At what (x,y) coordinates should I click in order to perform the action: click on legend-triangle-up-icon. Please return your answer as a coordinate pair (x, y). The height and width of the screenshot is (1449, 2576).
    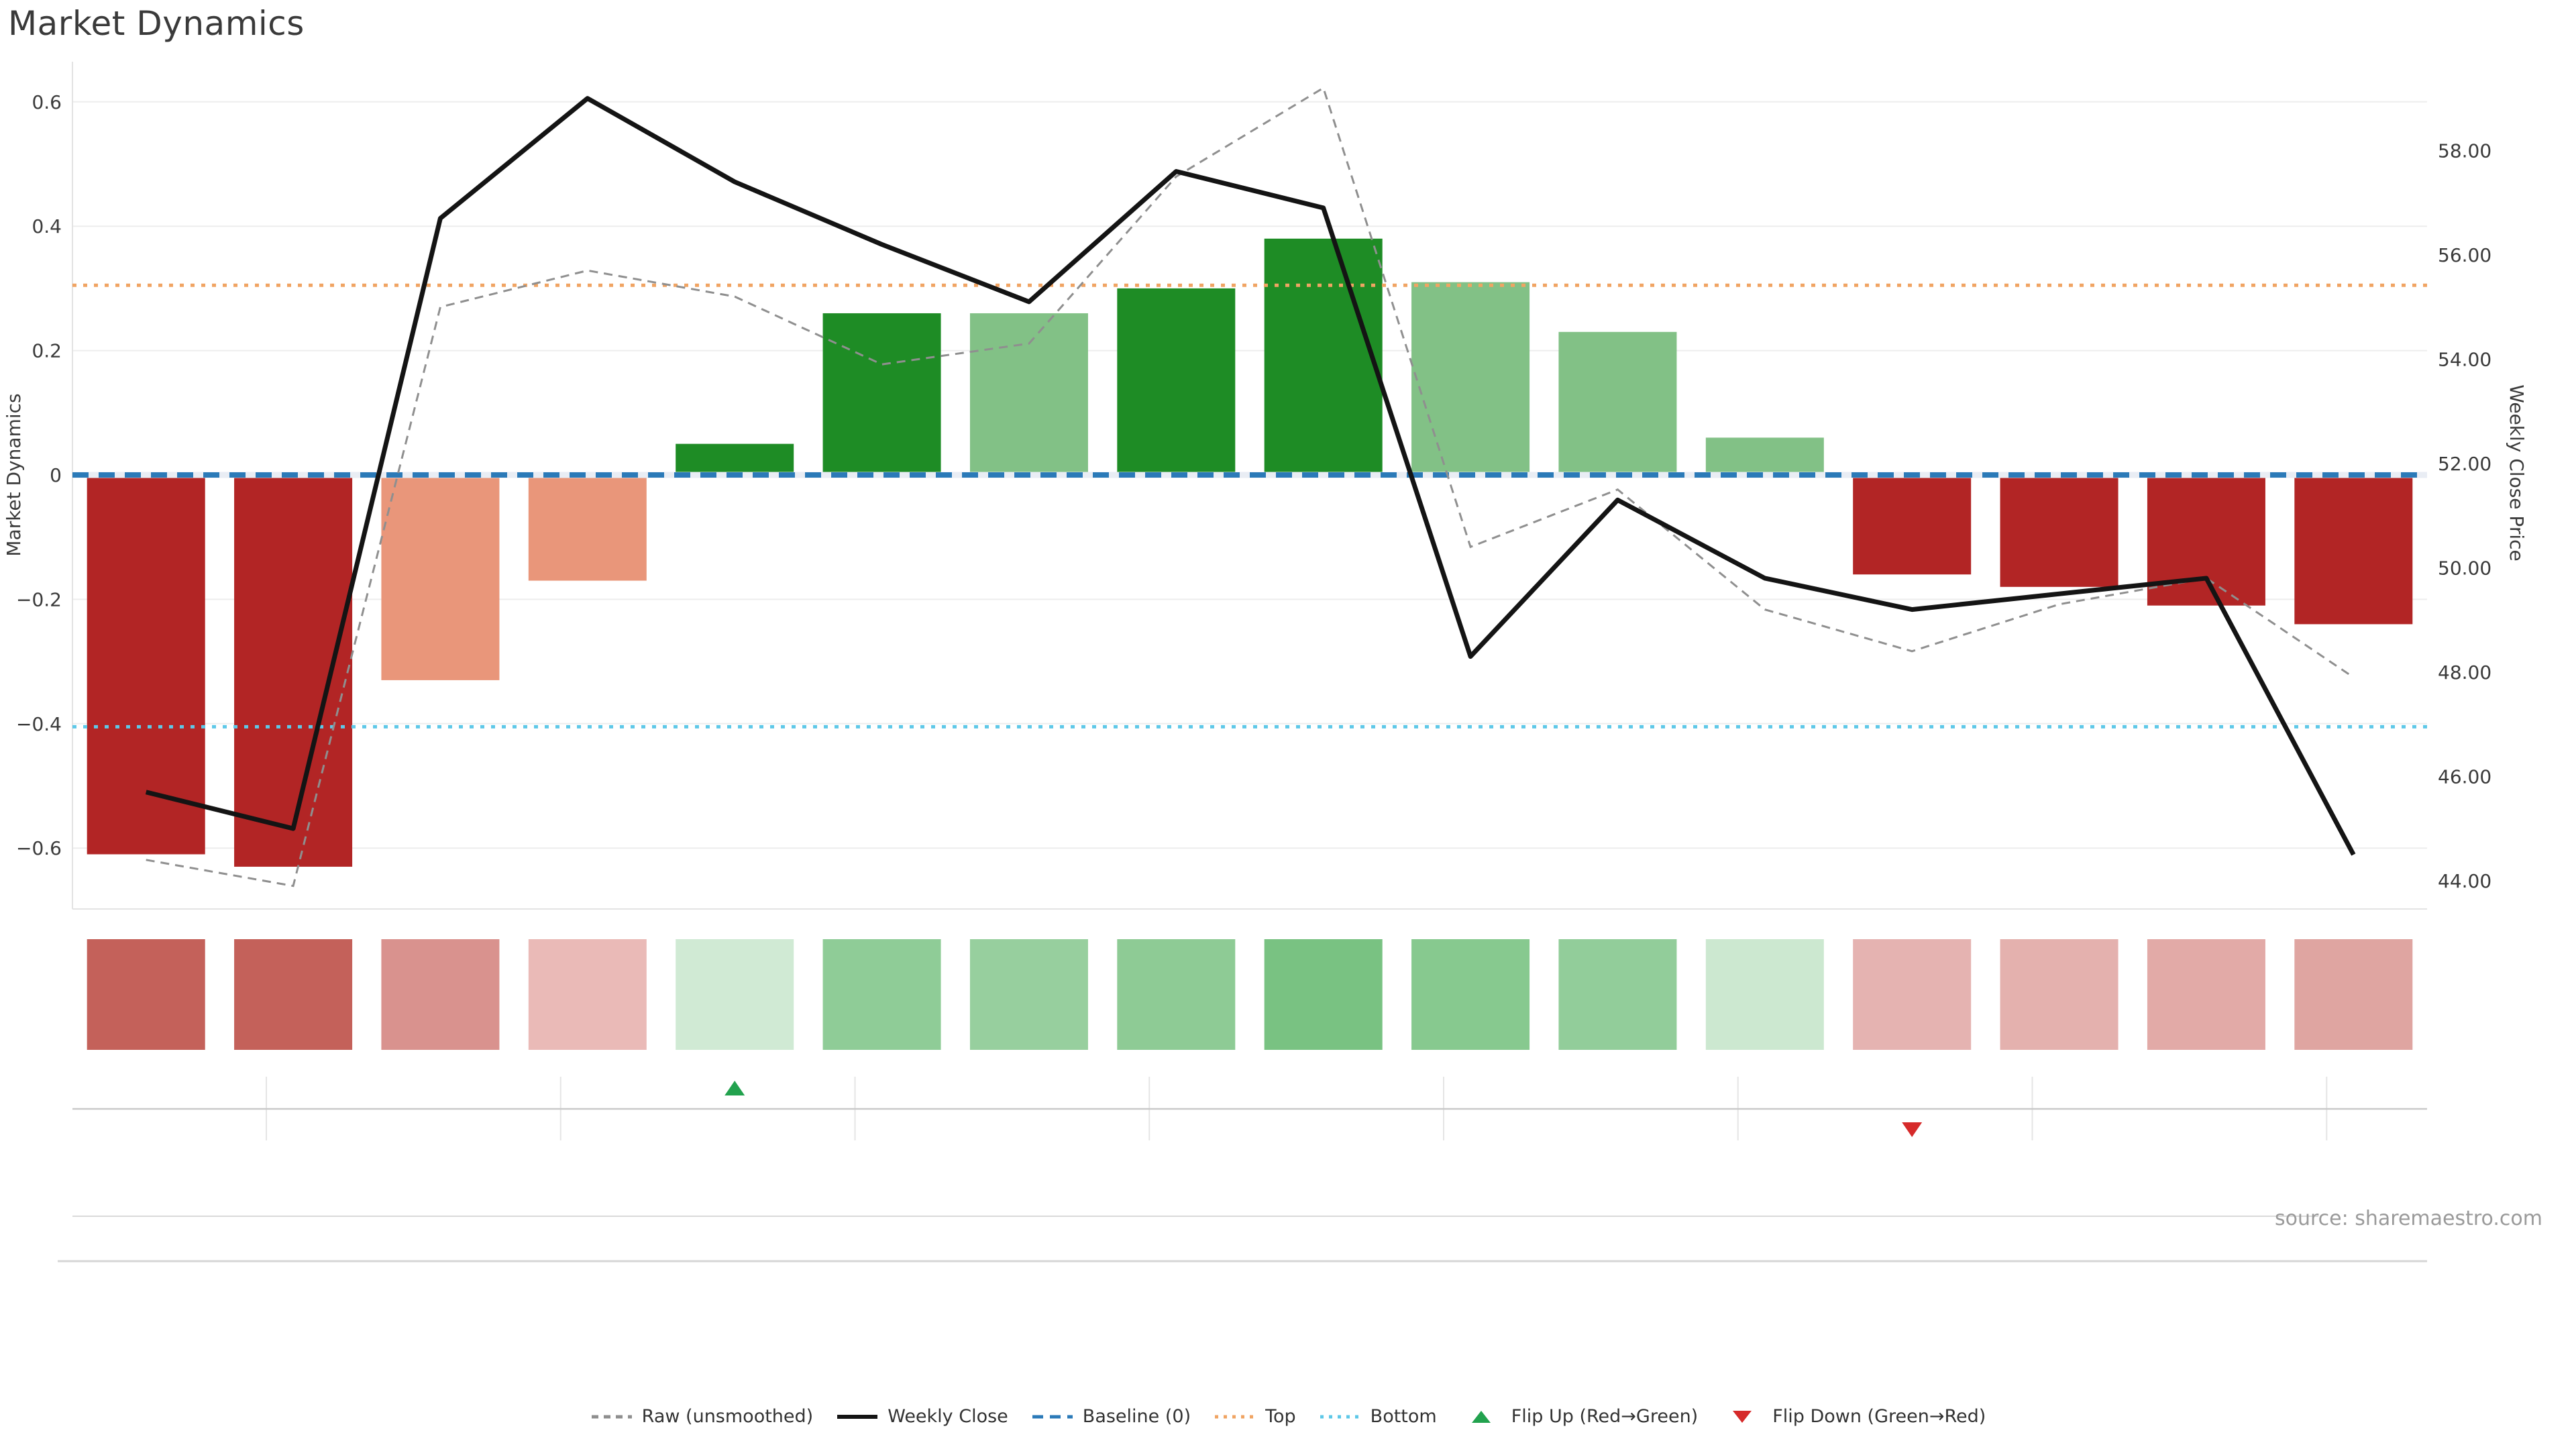
    Looking at the image, I should click on (1481, 1416).